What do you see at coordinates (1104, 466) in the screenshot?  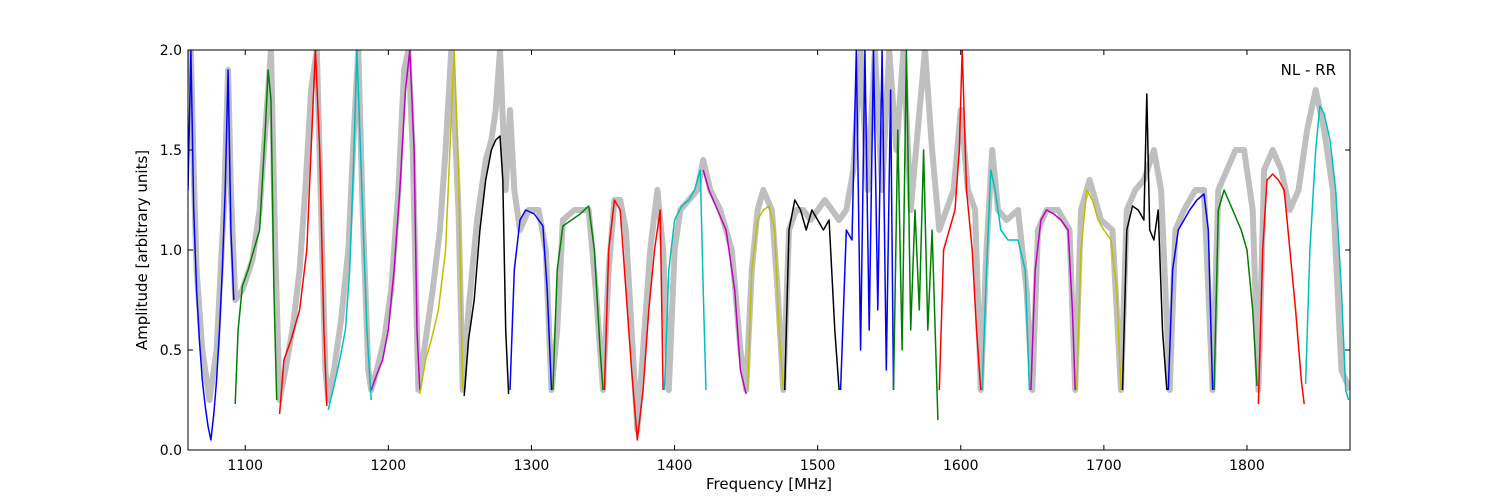 I see `x-tick-label: 1700` at bounding box center [1104, 466].